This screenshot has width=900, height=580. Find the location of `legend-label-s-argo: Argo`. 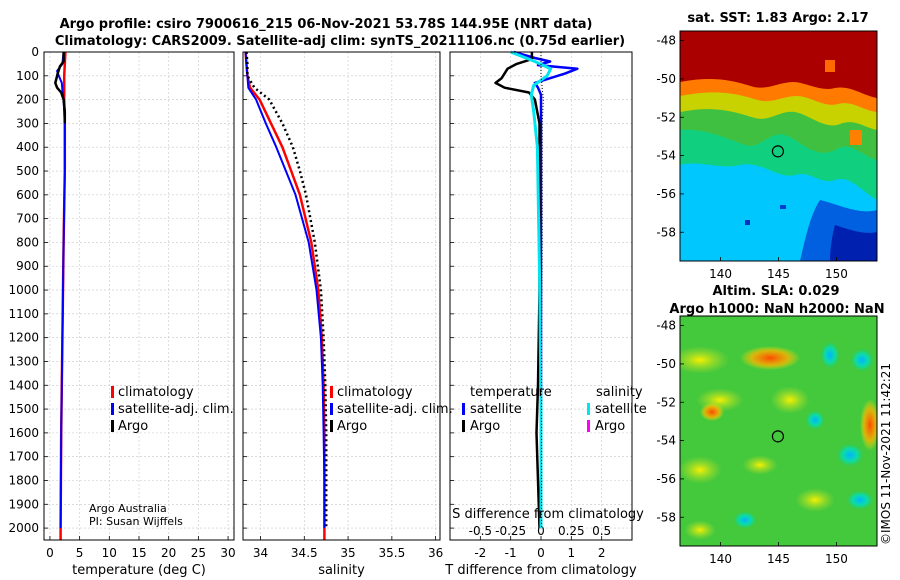

legend-label-s-argo: Argo is located at coordinates (610, 426).